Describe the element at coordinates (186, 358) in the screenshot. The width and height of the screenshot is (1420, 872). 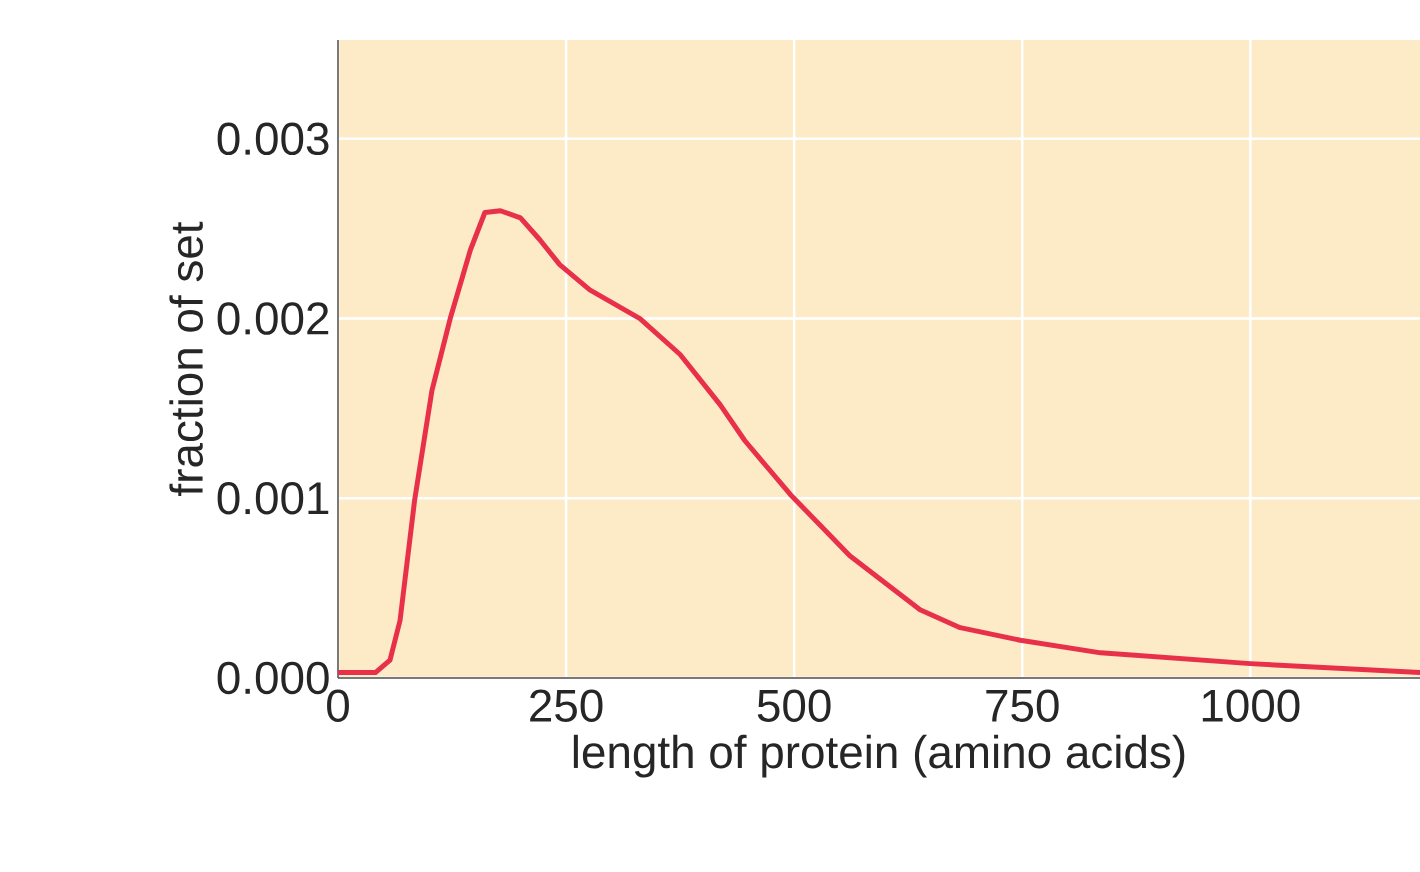
I see `y-axis-title: fraction of set` at that location.